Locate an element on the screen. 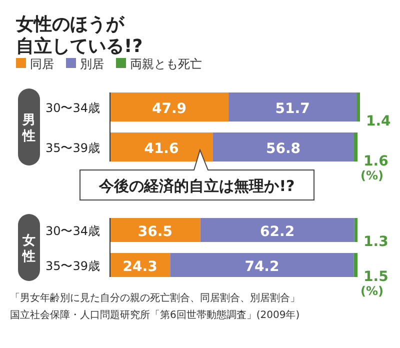  data-label: 47.9 is located at coordinates (169, 109).